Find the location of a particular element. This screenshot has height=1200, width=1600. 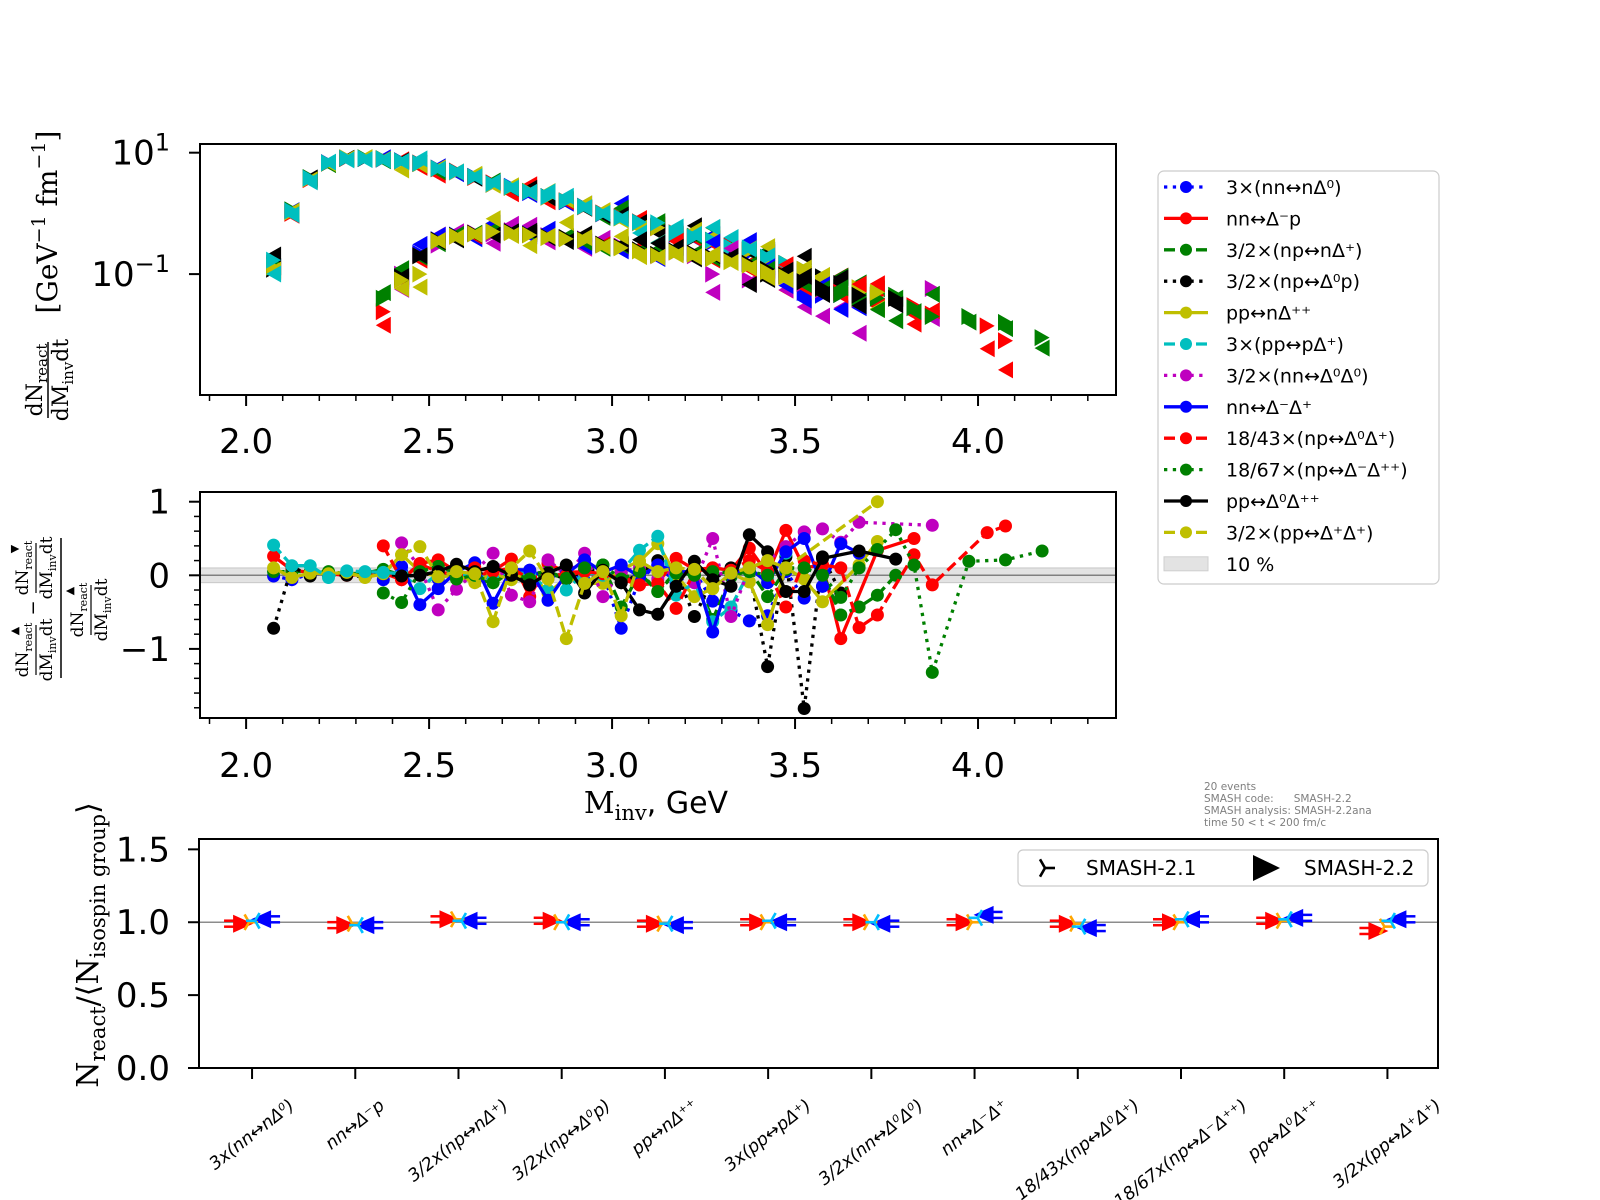

marker-tri-right is located at coordinates (1386, 927).